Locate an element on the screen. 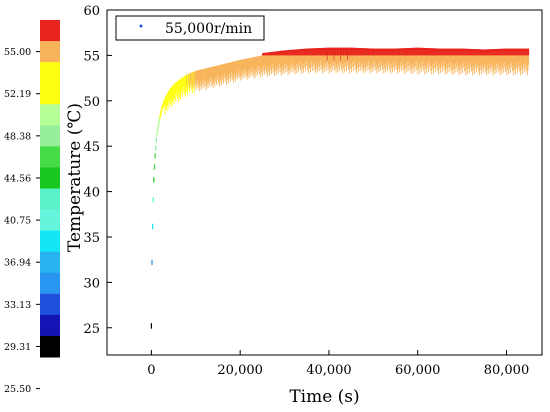  y-tick-label: 30 is located at coordinates (91, 283).